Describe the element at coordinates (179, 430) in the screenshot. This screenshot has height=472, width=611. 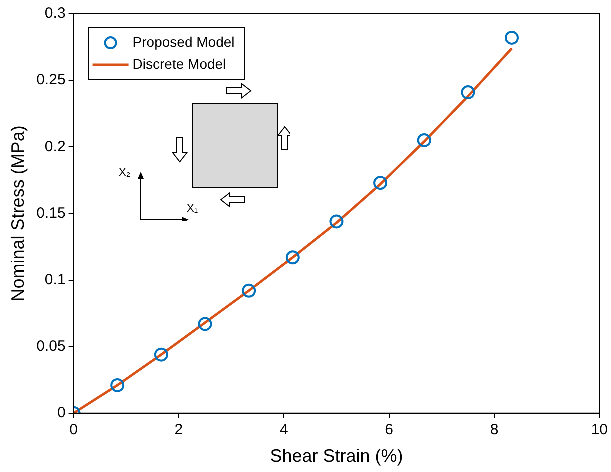
I see `x-tick-label: 2` at that location.